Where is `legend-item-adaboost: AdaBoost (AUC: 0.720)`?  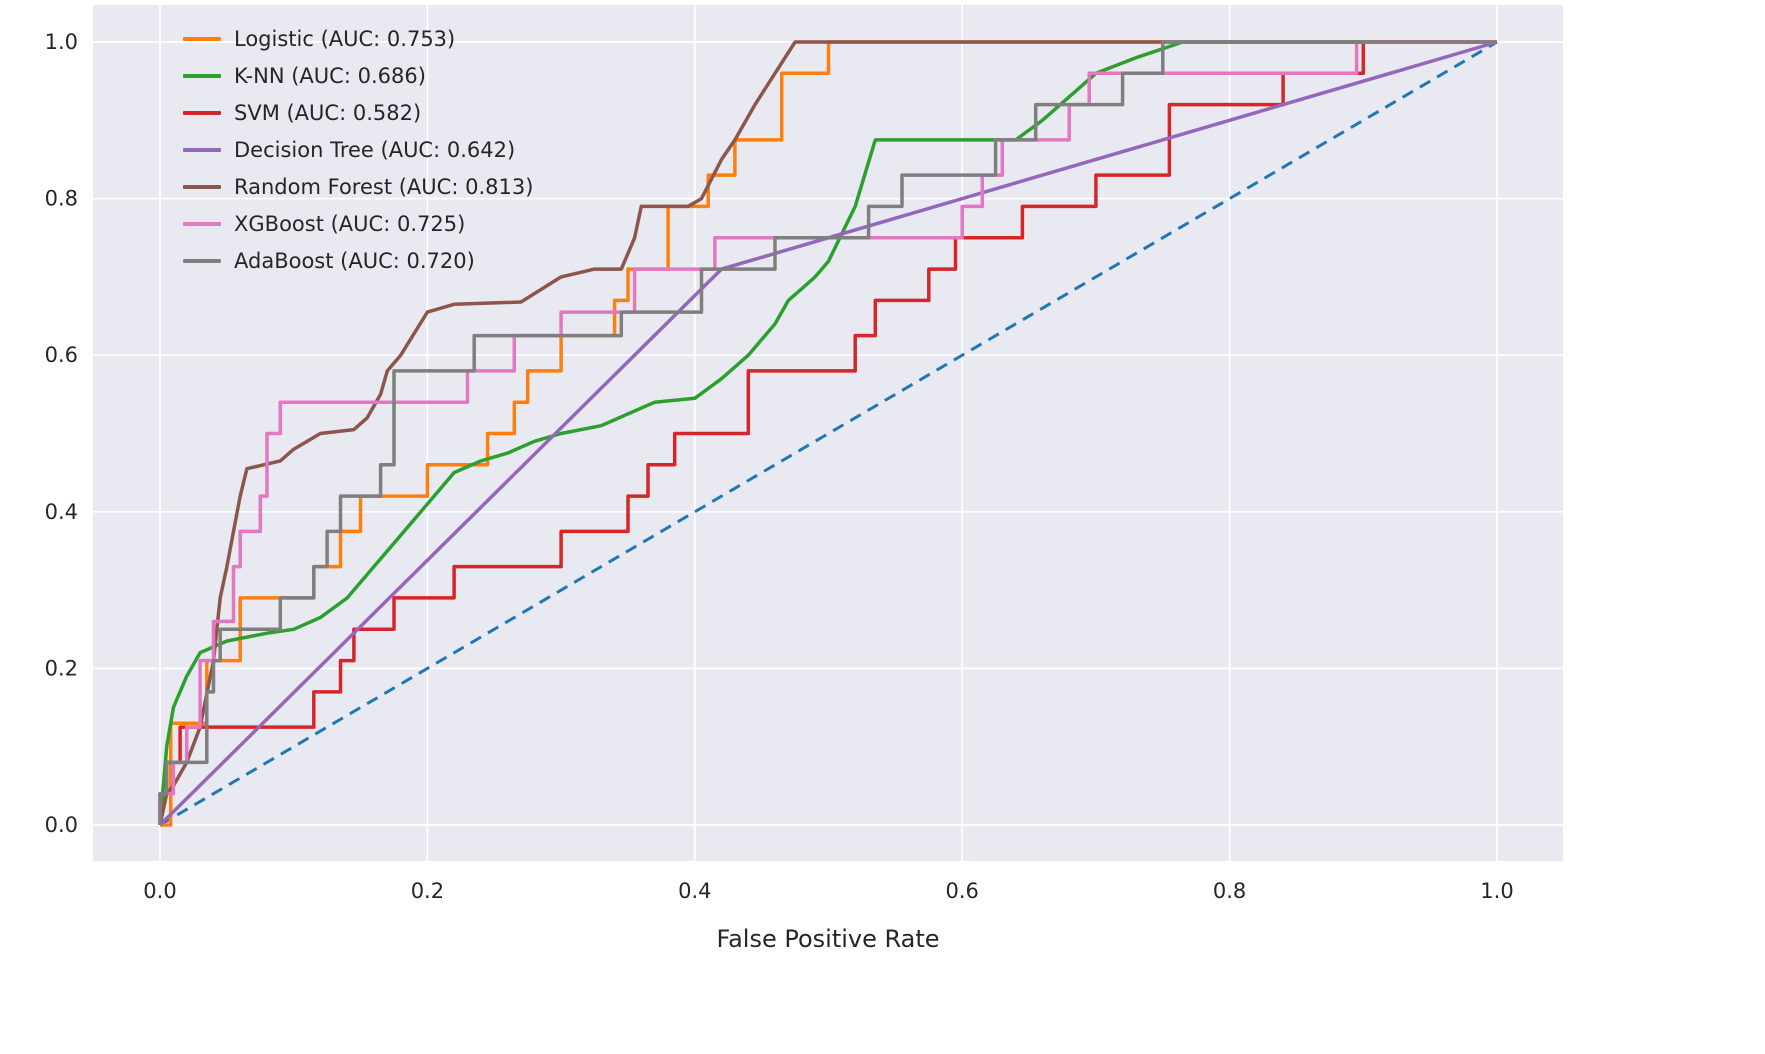
legend-item-adaboost: AdaBoost (AUC: 0.720) is located at coordinates (358, 260).